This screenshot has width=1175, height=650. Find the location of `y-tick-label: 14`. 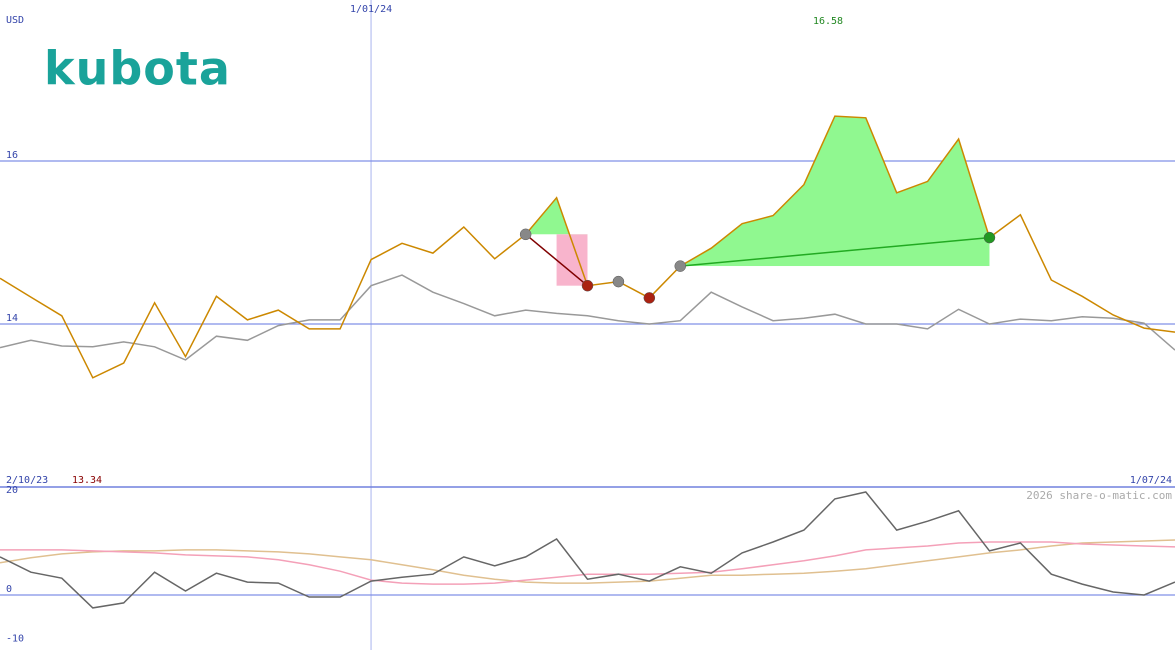

y-tick-label: 14 is located at coordinates (12, 318).